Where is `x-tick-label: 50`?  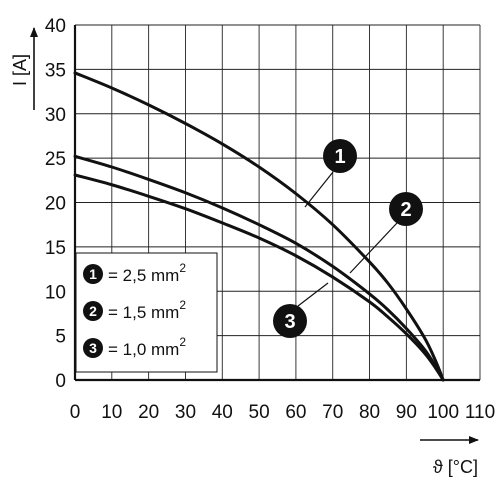
x-tick-label: 50 is located at coordinates (259, 412).